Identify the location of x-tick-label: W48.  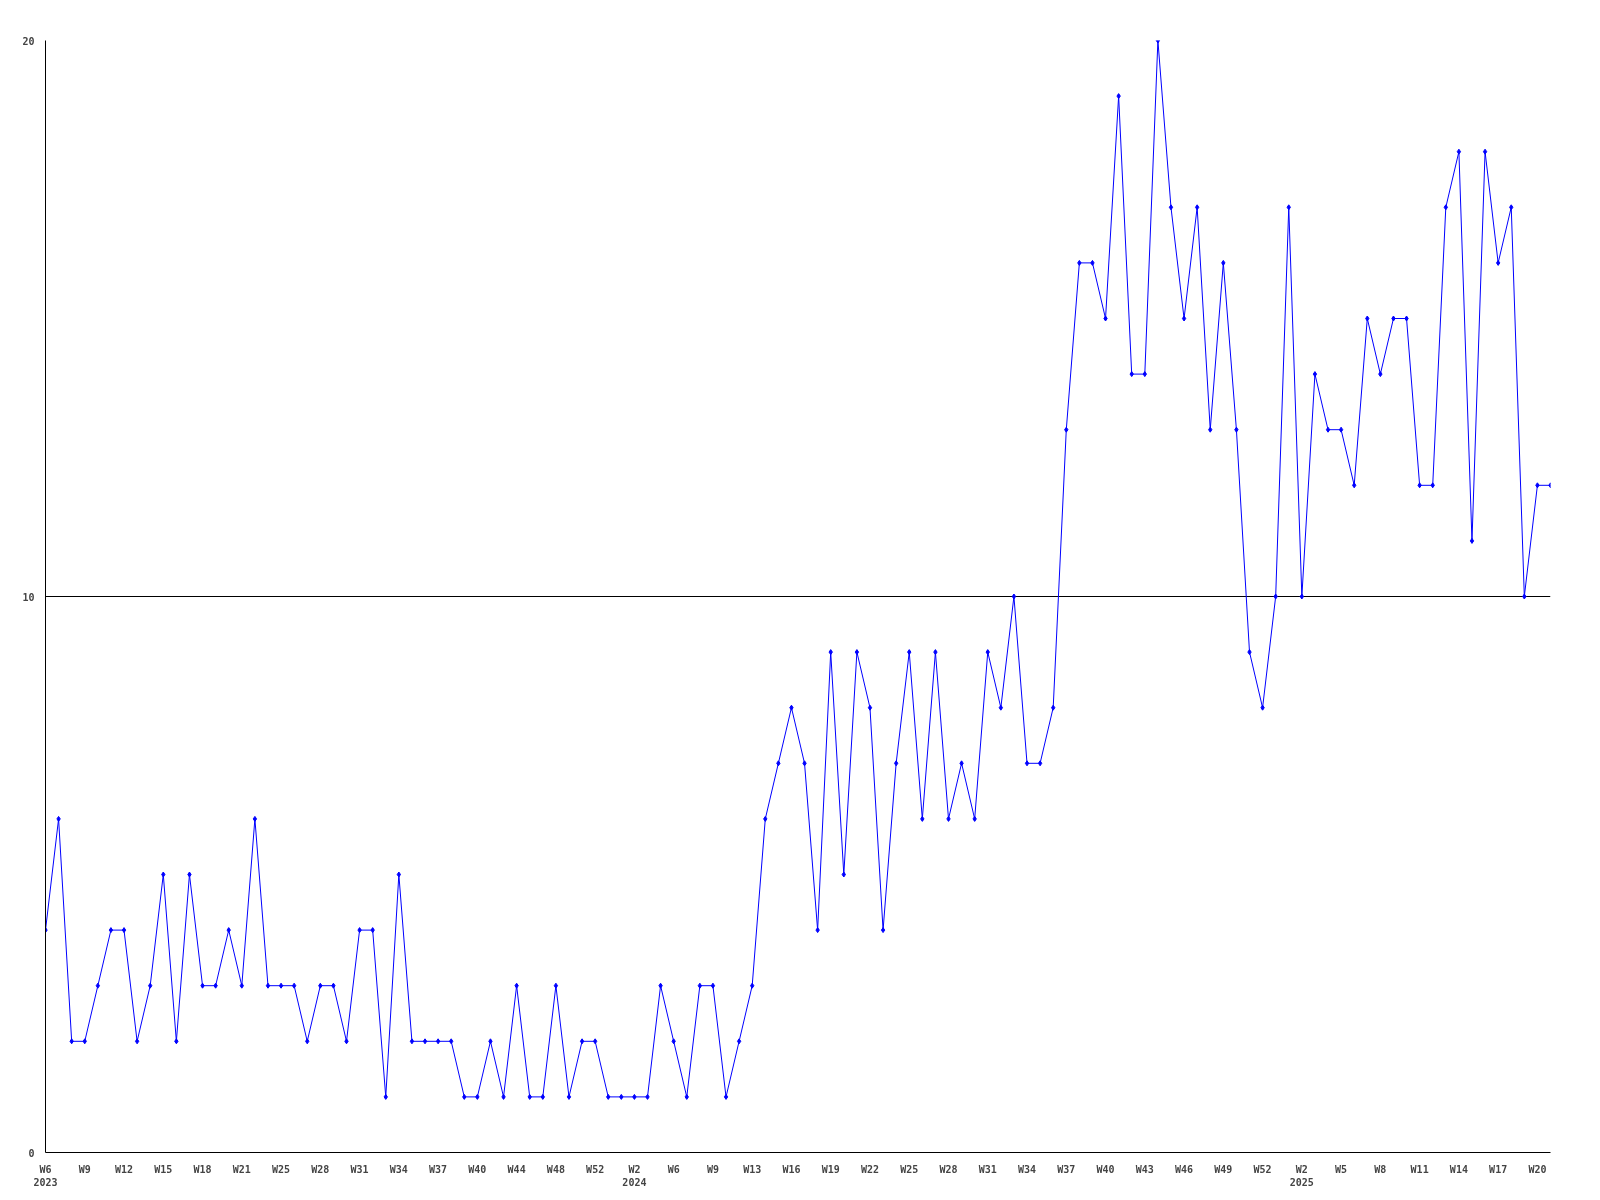
(555, 1169).